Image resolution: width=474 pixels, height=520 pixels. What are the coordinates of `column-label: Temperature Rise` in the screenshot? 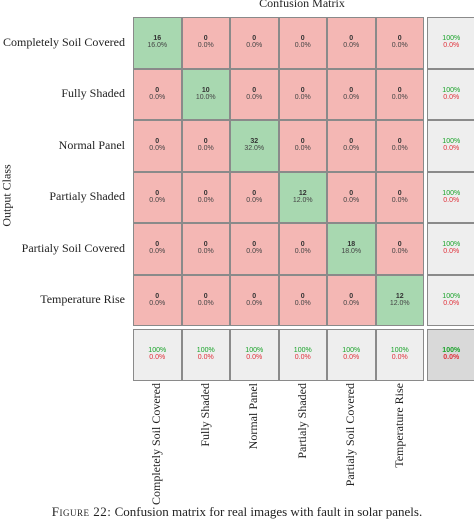 It's located at (398, 425).